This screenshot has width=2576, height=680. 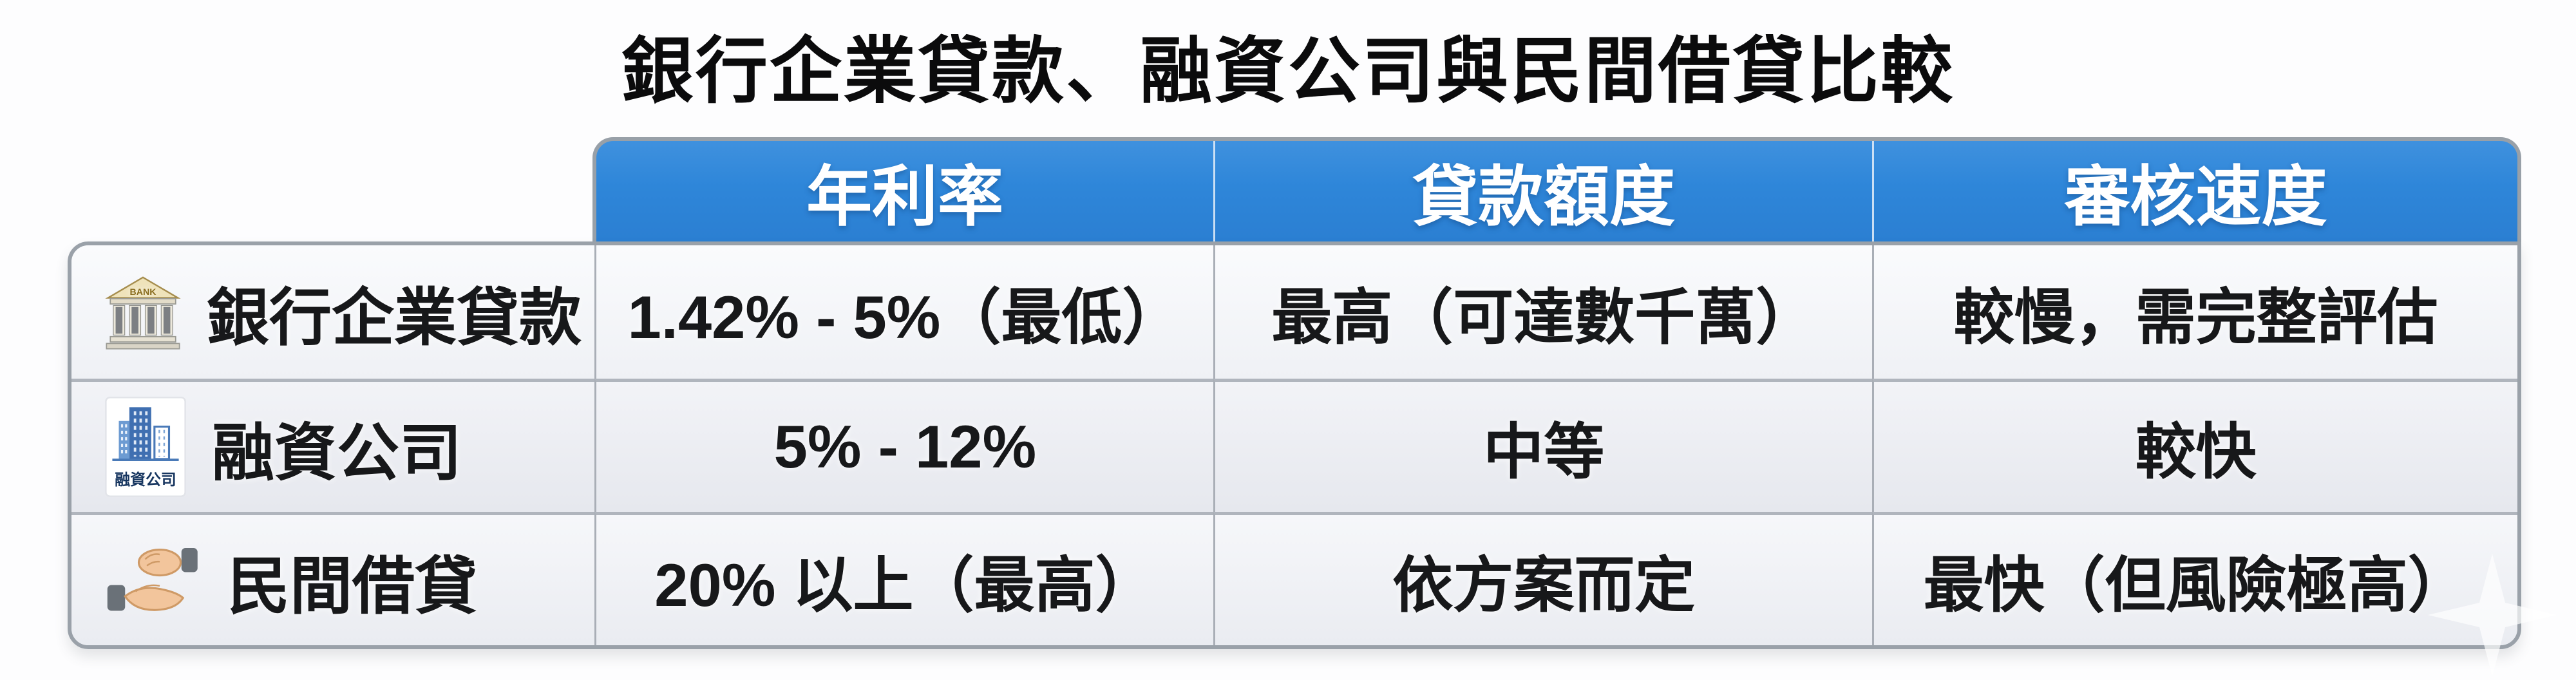 What do you see at coordinates (1543, 578) in the screenshot?
I see `cell-private-loan-amount: 依方案而定` at bounding box center [1543, 578].